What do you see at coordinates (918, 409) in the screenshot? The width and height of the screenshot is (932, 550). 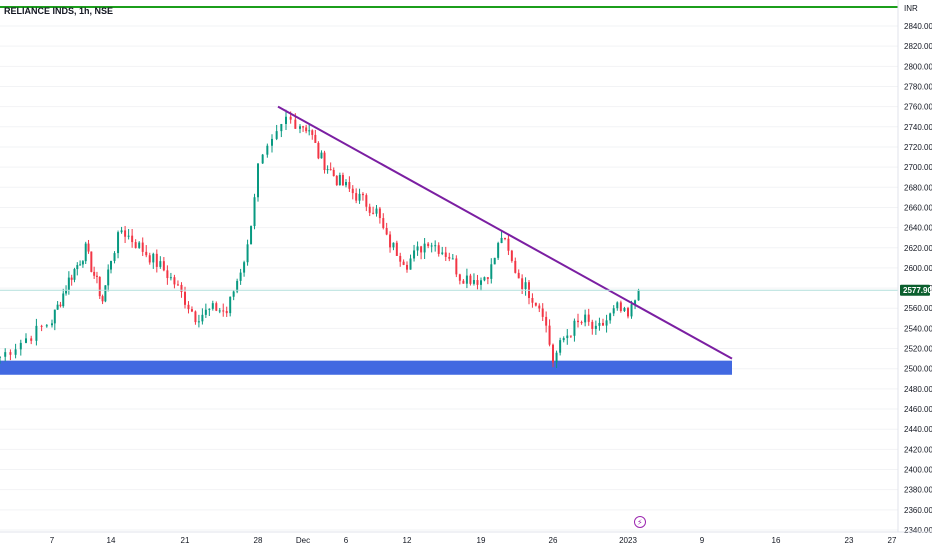 I see `price-tick-label: 2460.00` at bounding box center [918, 409].